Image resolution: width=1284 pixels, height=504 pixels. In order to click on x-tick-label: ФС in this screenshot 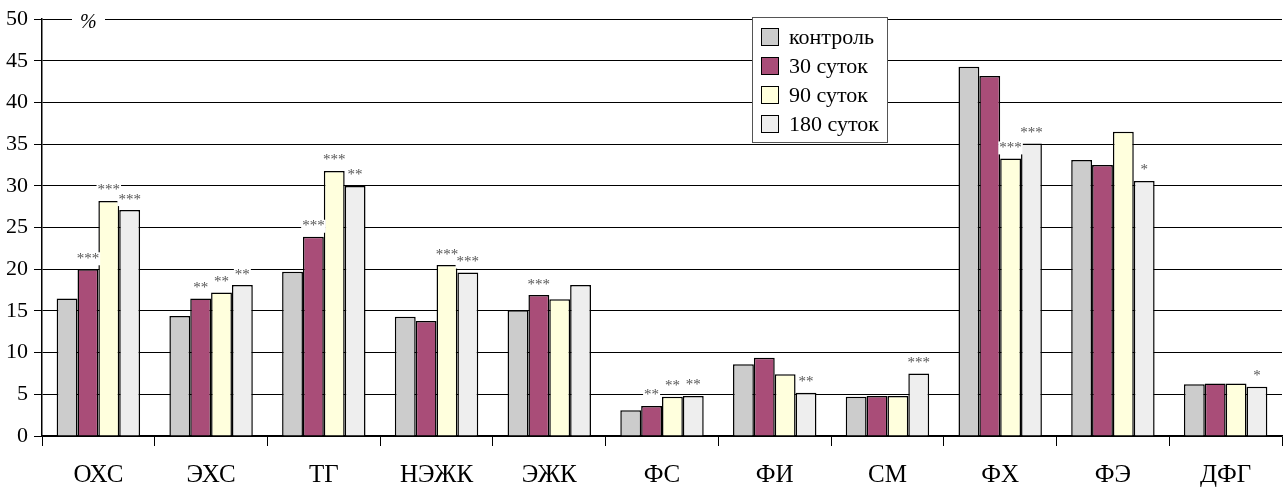, I will do `click(662, 473)`.